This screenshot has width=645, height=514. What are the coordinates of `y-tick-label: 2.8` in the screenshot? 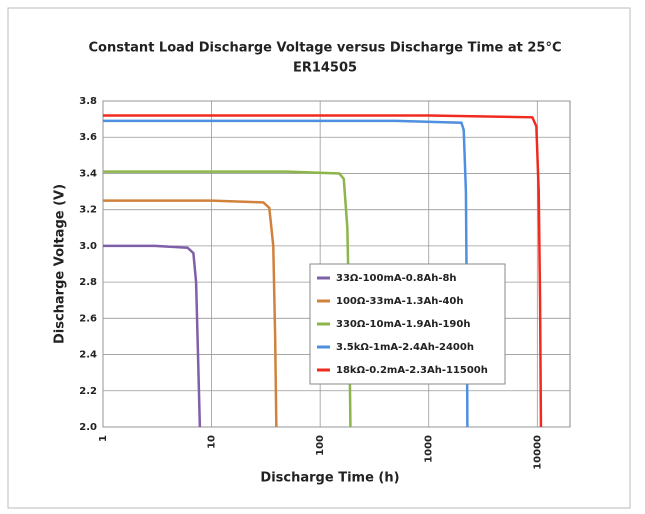 It's located at (88, 282).